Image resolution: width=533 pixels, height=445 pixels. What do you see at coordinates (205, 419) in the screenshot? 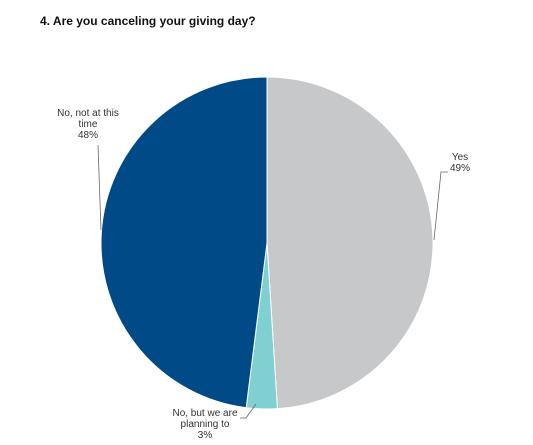
I see `category-label: No, but we are planning to` at bounding box center [205, 419].